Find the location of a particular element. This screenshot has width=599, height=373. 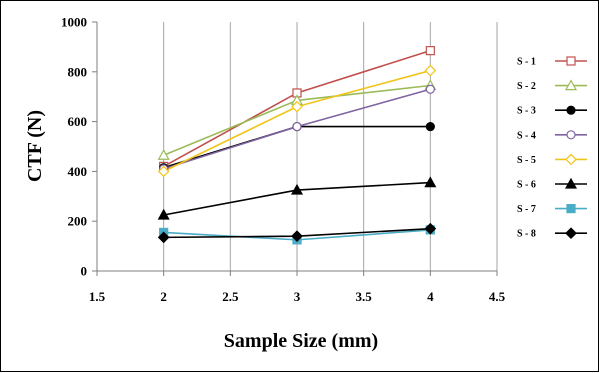

x-tick-label: 1.5 is located at coordinates (97, 296).